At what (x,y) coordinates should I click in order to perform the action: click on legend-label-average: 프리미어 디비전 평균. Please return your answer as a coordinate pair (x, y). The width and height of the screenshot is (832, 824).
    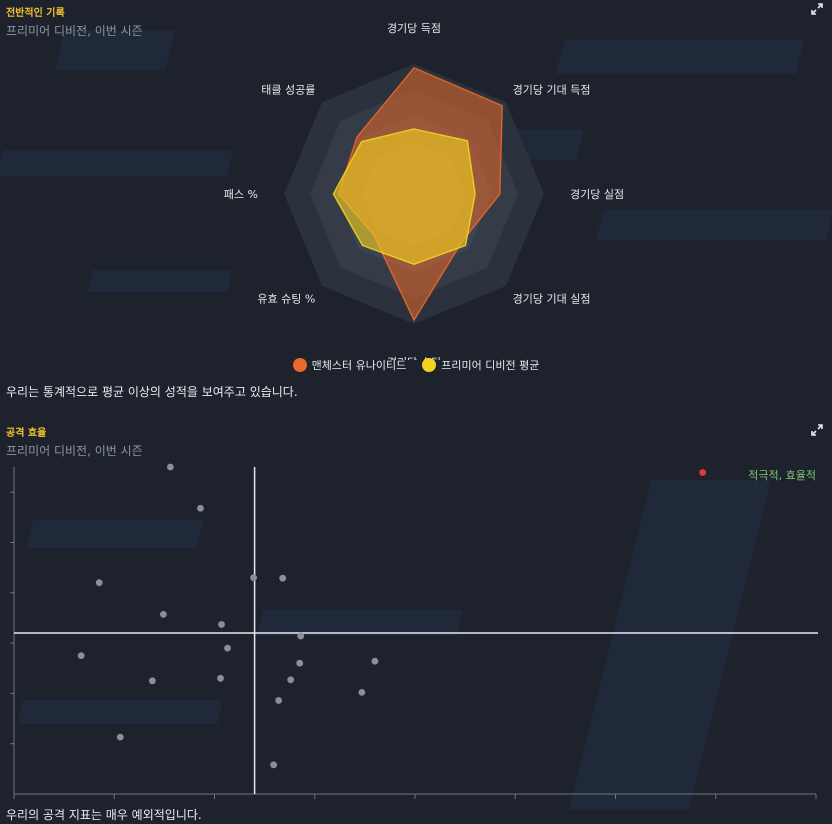
    Looking at the image, I should click on (490, 365).